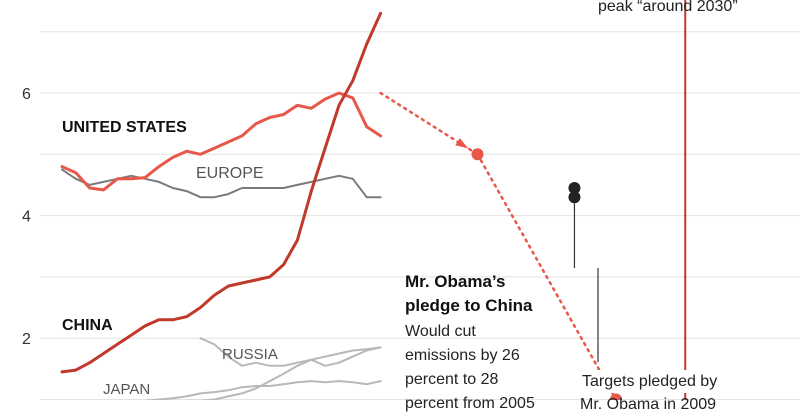  Describe the element at coordinates (290, 352) in the screenshot. I see `series-line-russia` at that location.